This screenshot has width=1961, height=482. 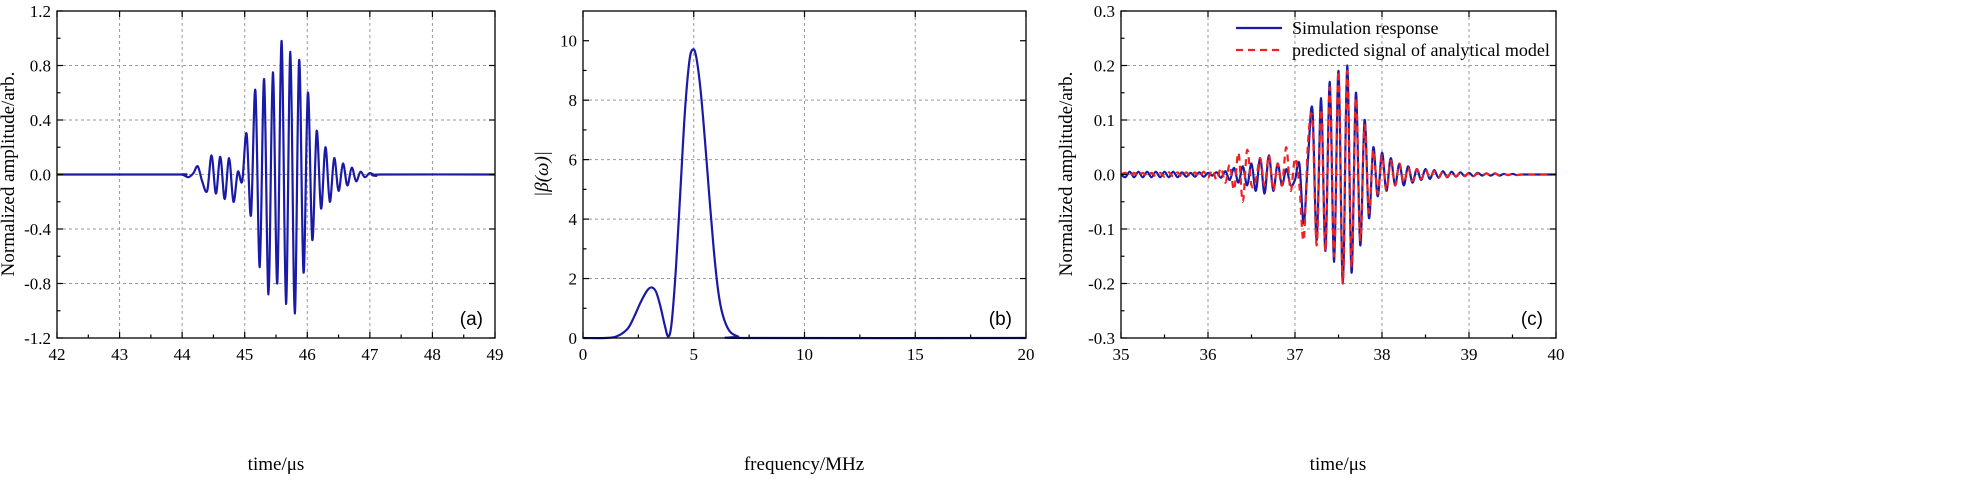 What do you see at coordinates (9, 174) in the screenshot?
I see `panel-a-ylabel: Normalized amplitude/arb.` at bounding box center [9, 174].